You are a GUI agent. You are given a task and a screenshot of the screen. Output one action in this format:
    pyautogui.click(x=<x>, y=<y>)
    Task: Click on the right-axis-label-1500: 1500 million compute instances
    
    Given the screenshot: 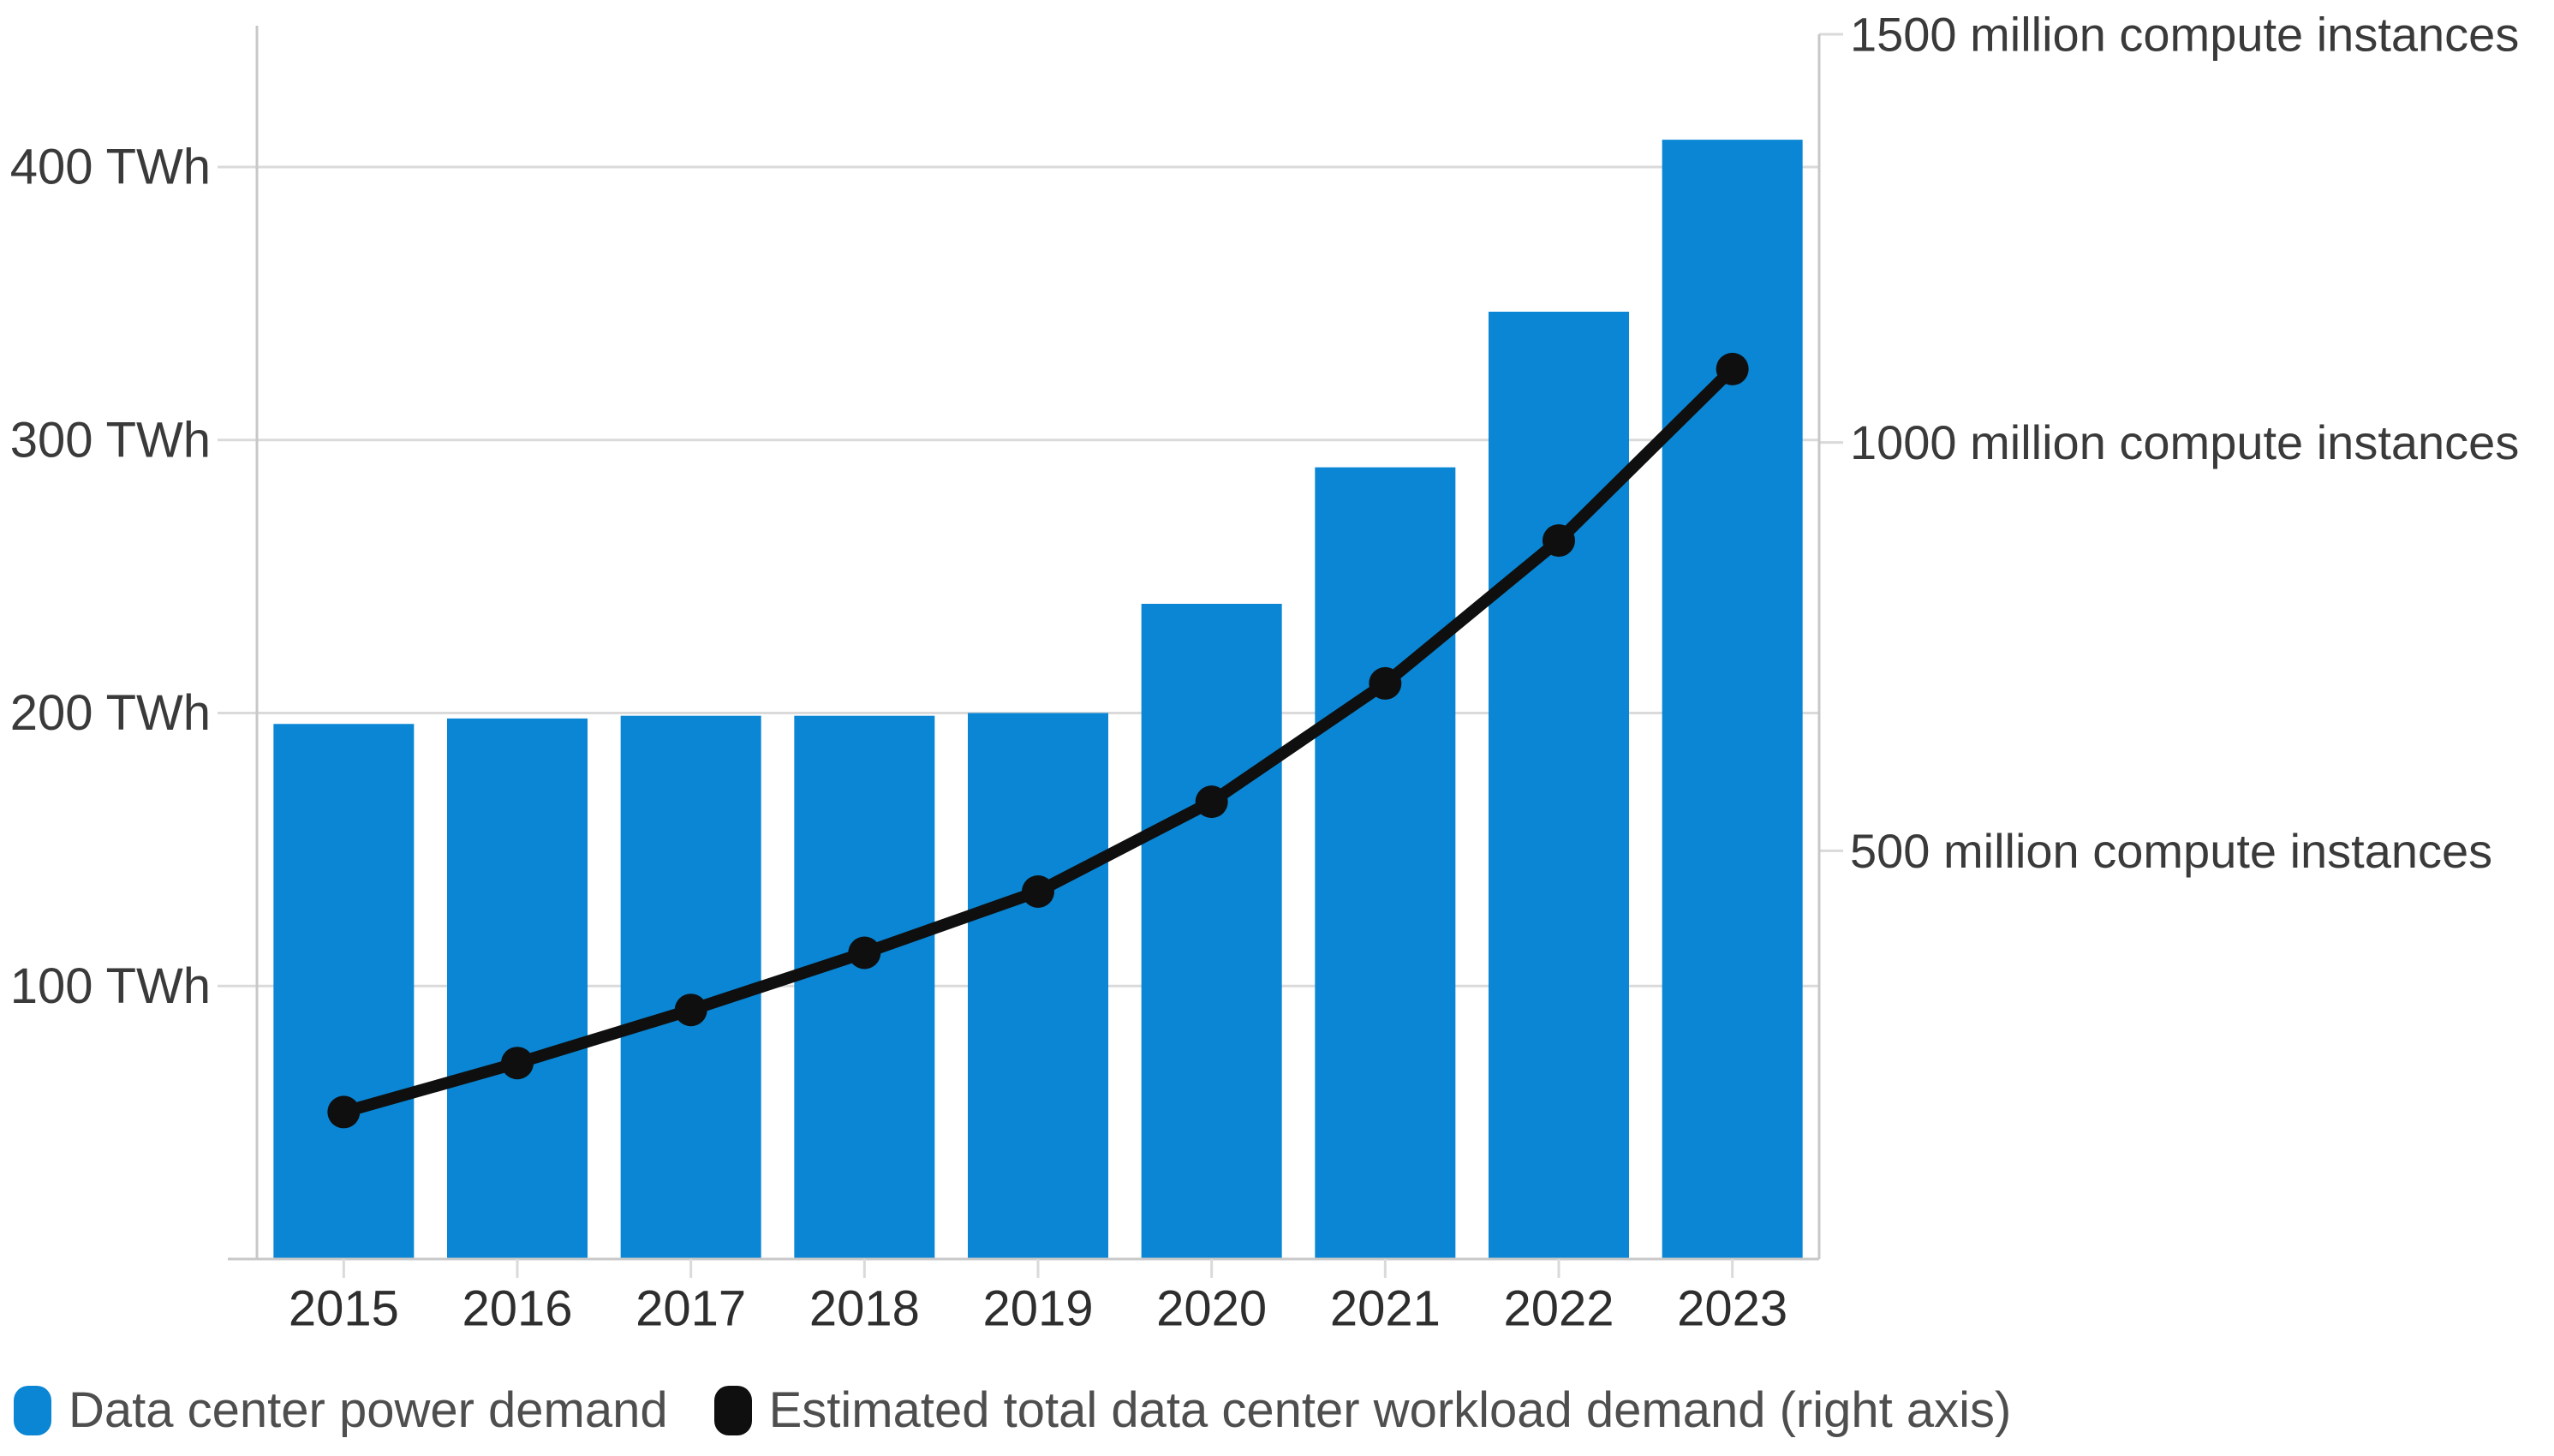 What is the action you would take?
    pyautogui.click(x=2184, y=35)
    